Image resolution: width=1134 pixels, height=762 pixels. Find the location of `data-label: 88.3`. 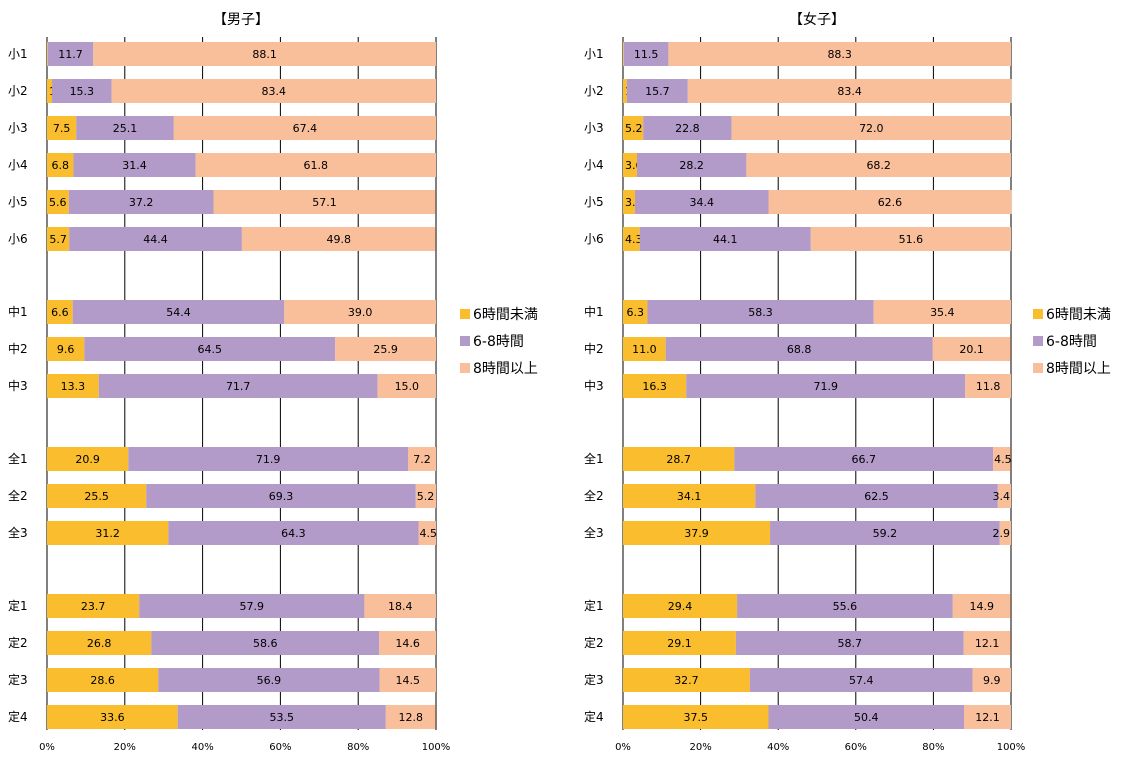

data-label: 88.3 is located at coordinates (839, 54).